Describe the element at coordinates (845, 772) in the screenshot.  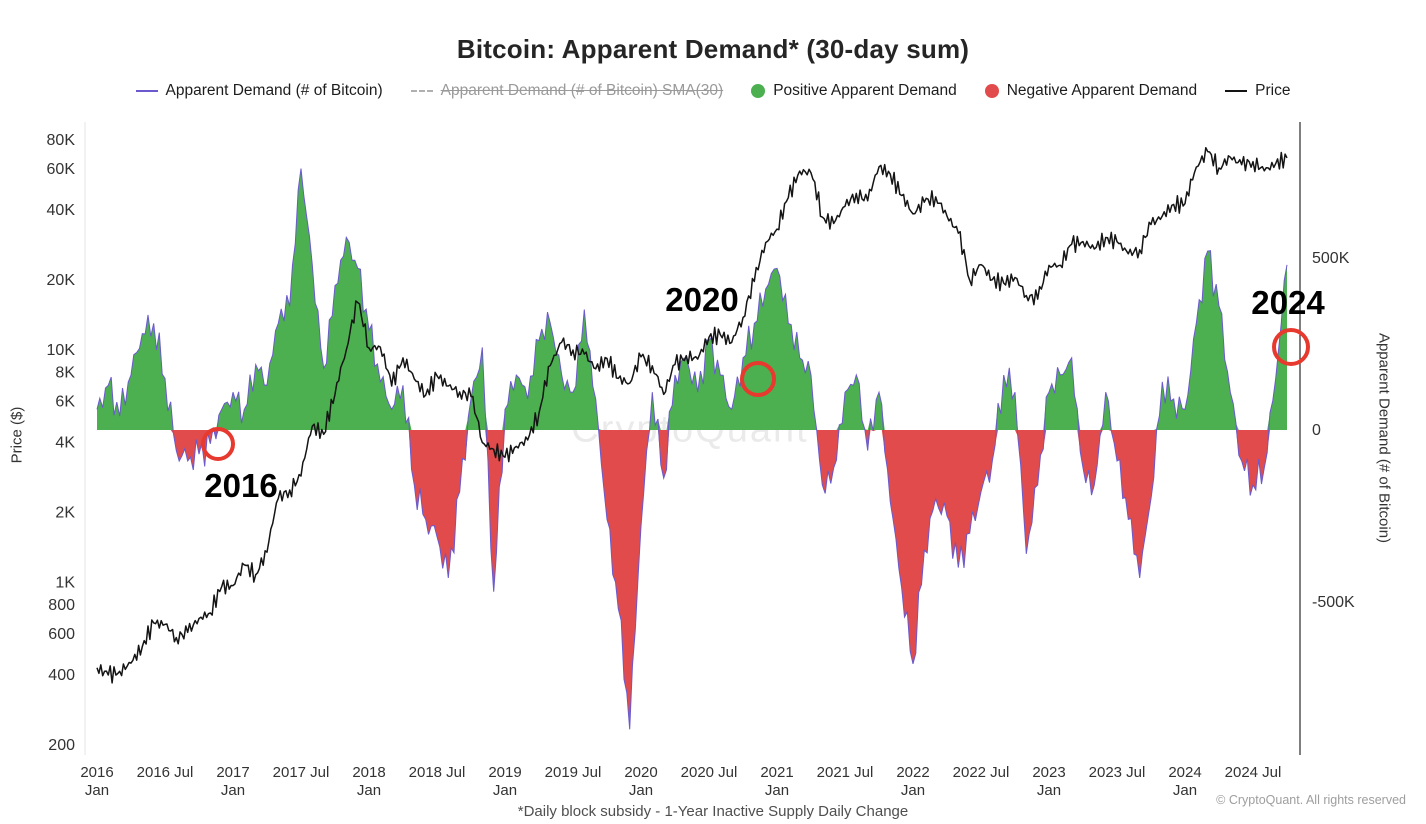
I see `x-tick-label: 2021 Jul` at that location.